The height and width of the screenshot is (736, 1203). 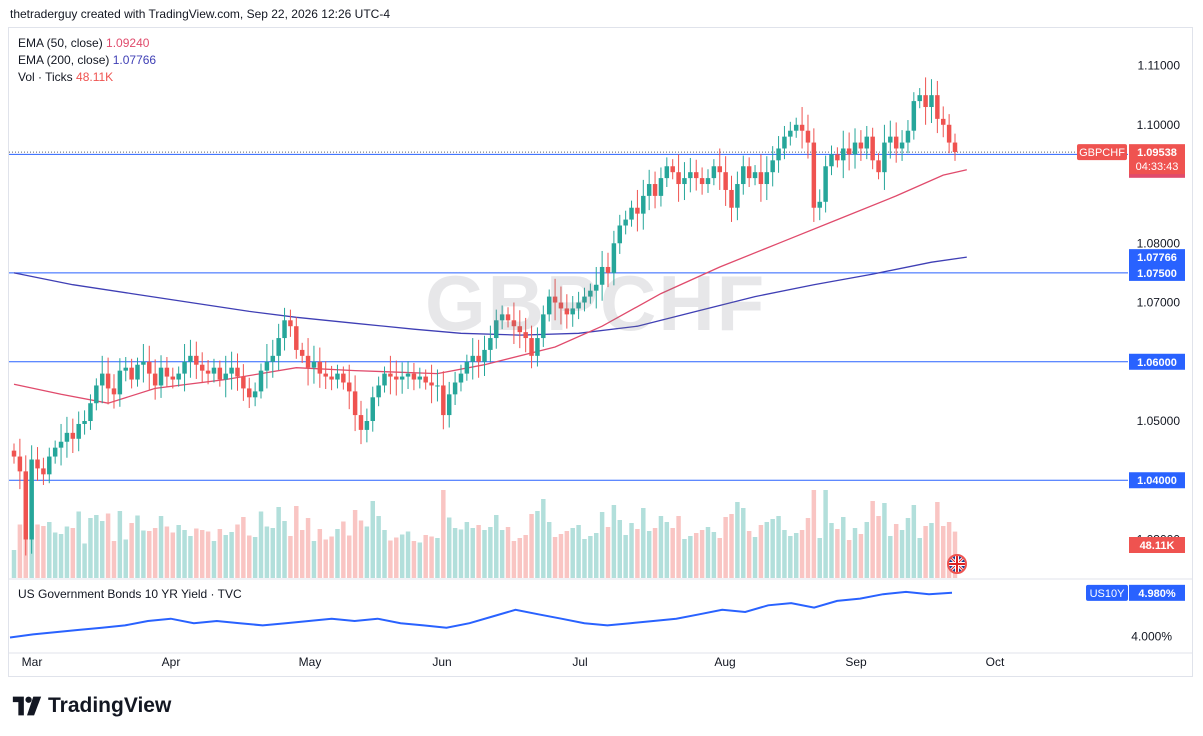 I want to click on volume-label: 48.11K, so click(x=1157, y=546).